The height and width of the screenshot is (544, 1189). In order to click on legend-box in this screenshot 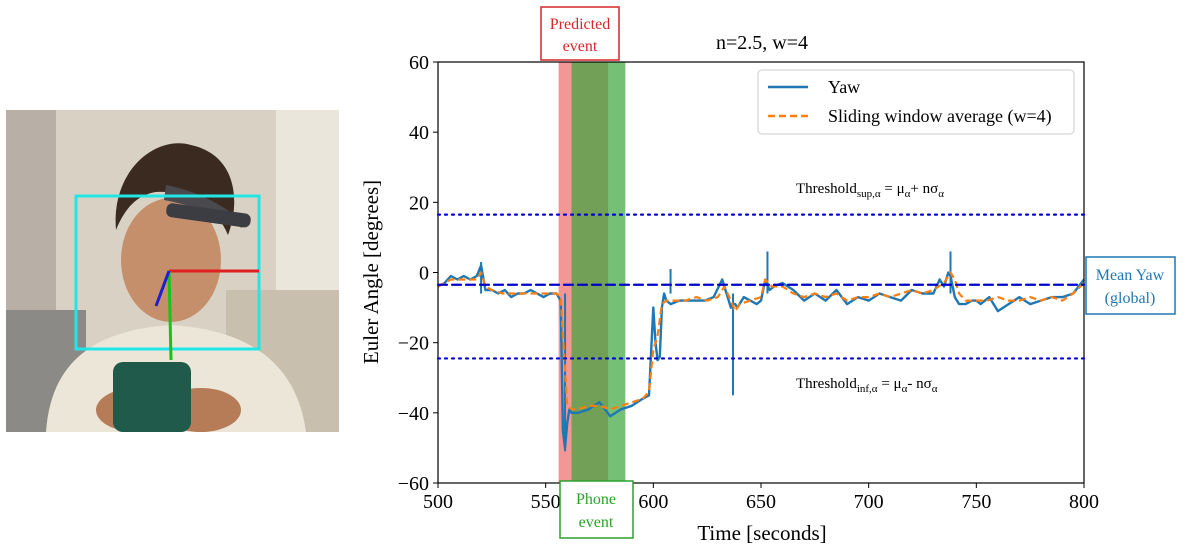, I will do `click(916, 102)`.